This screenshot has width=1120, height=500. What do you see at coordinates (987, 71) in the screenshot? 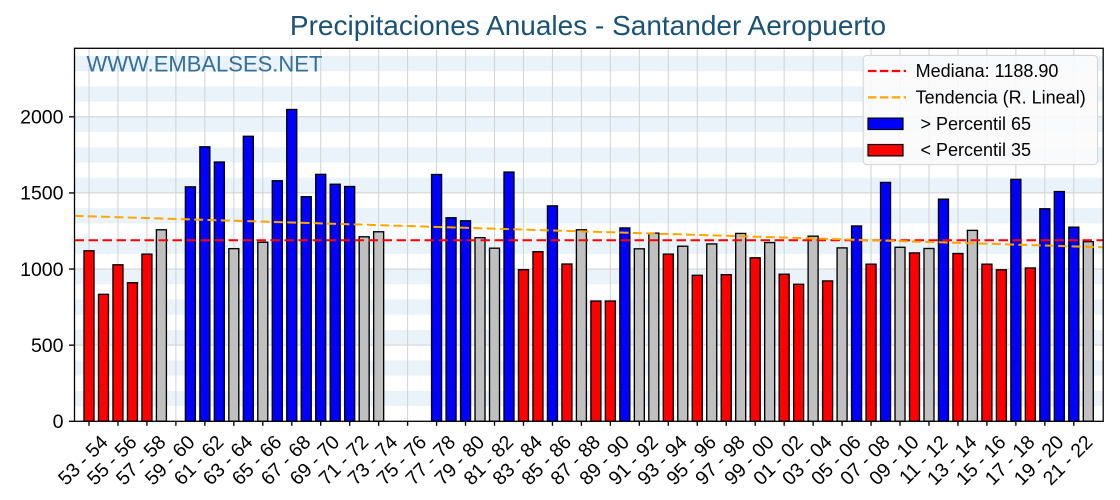
I see `svg-text: Mediana: 1188.90` at bounding box center [987, 71].